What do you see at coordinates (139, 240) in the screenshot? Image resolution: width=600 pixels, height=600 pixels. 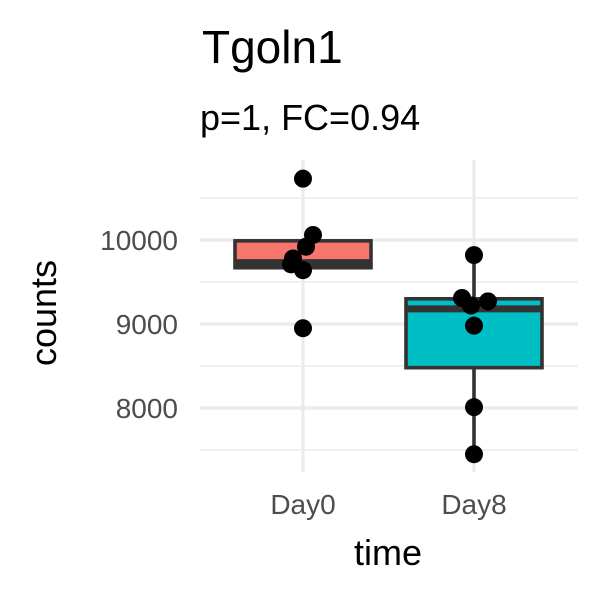 I see `y-tick-label: 10000` at bounding box center [139, 240].